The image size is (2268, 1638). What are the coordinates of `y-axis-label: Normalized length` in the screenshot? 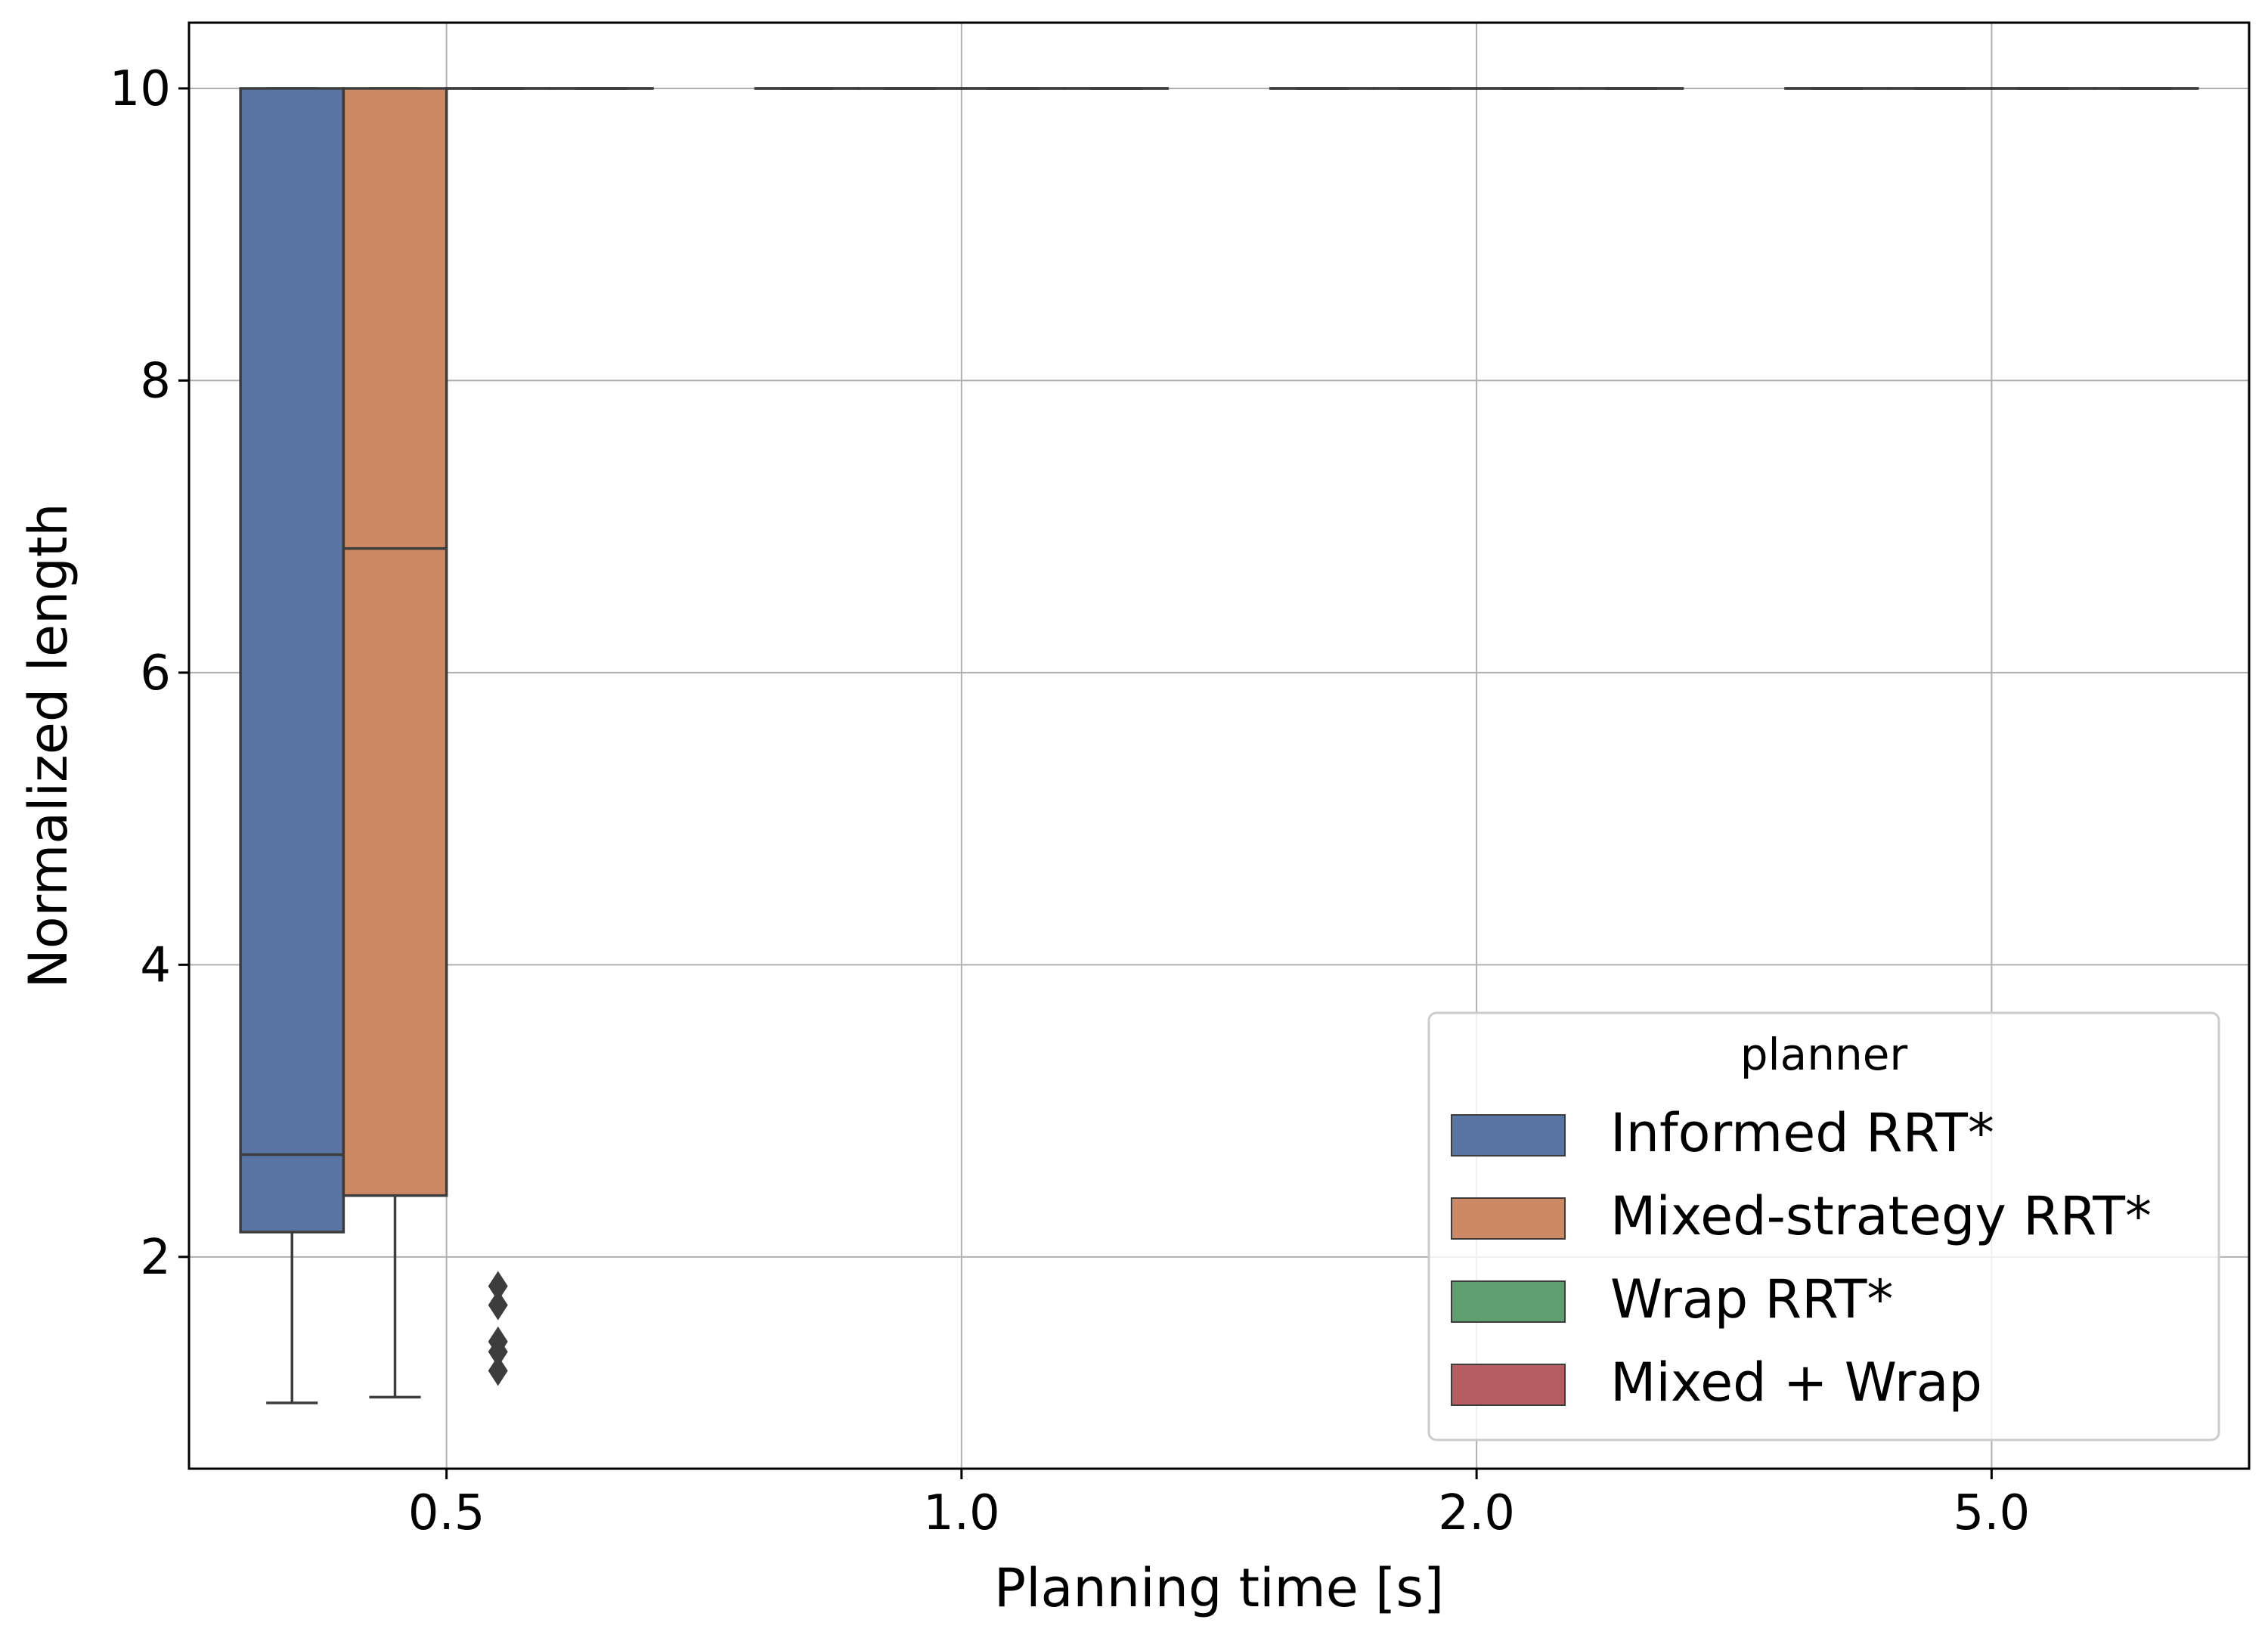 It's located at (48, 745).